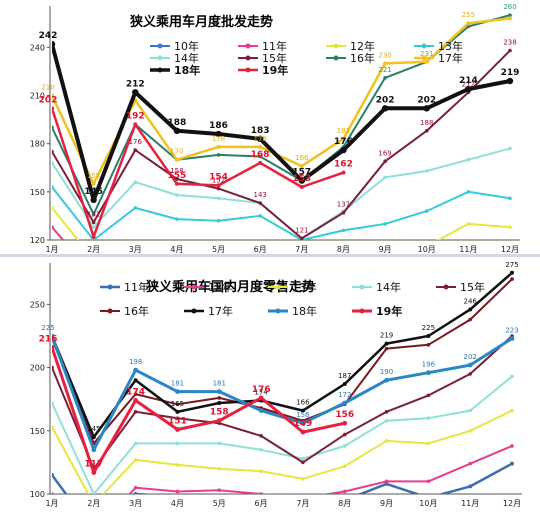 This screenshot has width=540, height=515. What do you see at coordinates (135, 116) in the screenshot?
I see `c1-data-label: 192` at bounding box center [135, 116].